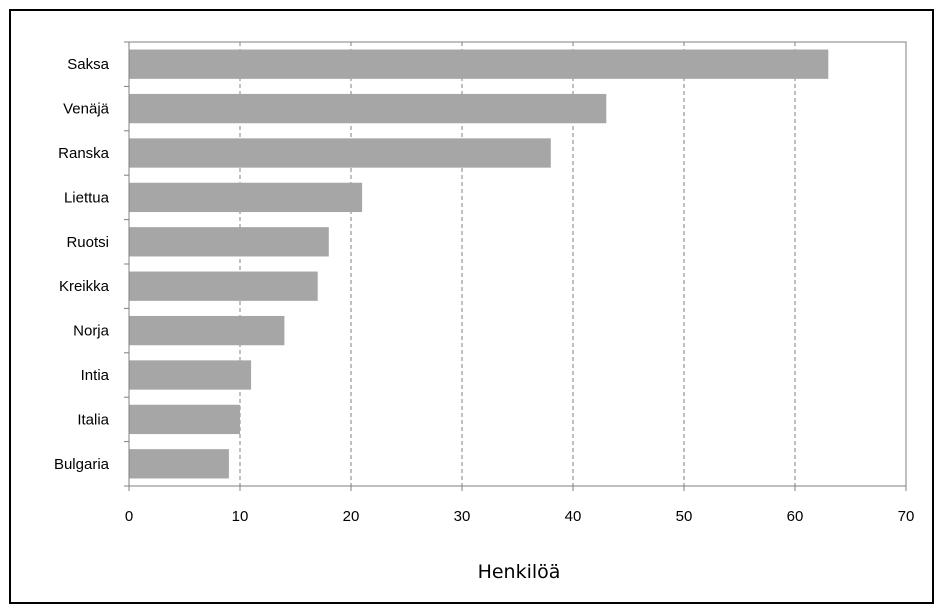 This screenshot has height=607, width=937. Describe the element at coordinates (190, 375) in the screenshot. I see `bar-intia` at that location.